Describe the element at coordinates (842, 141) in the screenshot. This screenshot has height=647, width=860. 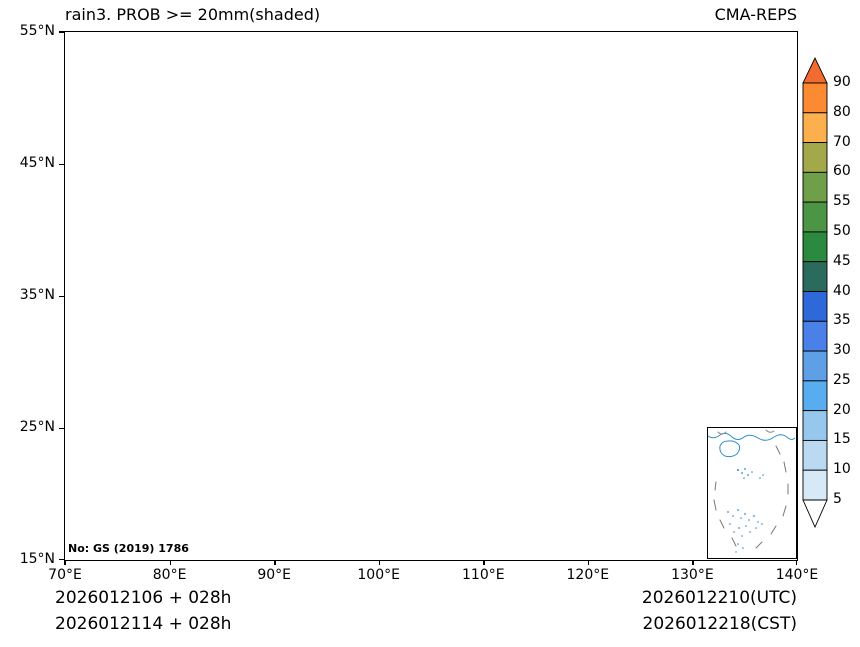
I see `colorbar-tick-label: 70` at that location.